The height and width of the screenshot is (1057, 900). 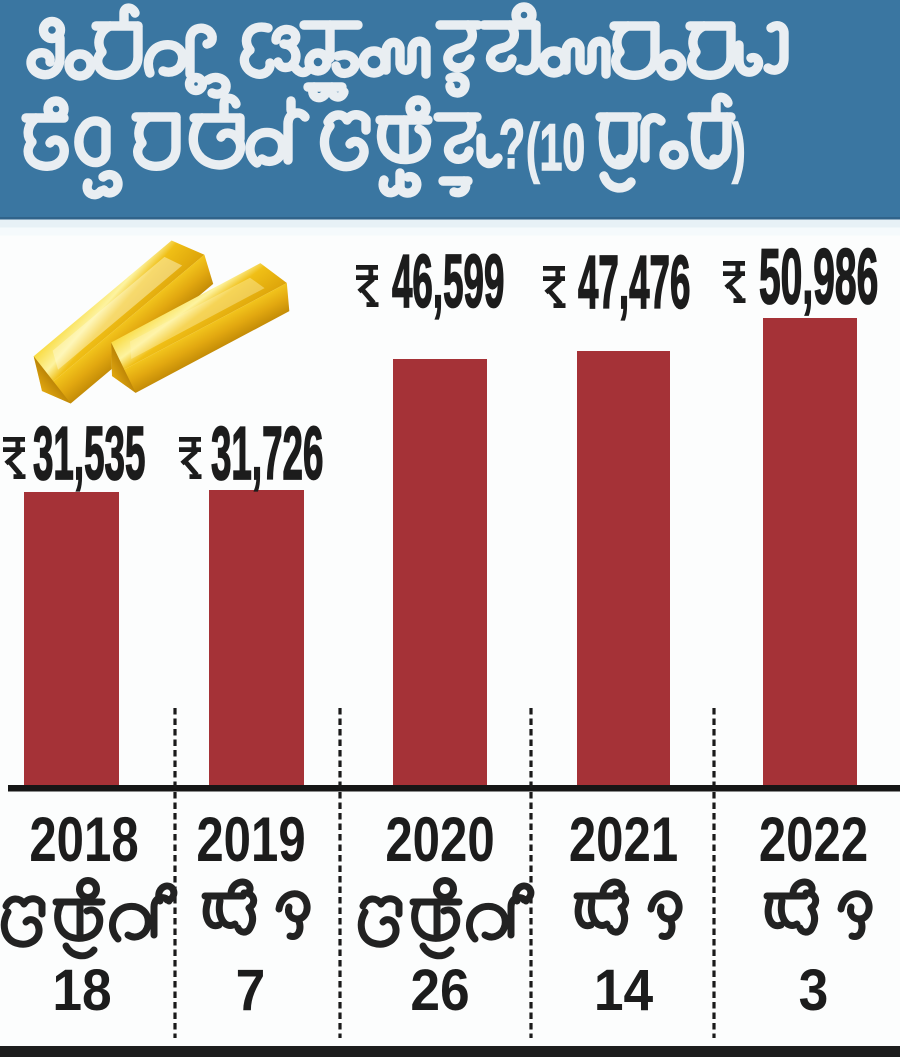 I want to click on svg-text: 2021, so click(x=623, y=839).